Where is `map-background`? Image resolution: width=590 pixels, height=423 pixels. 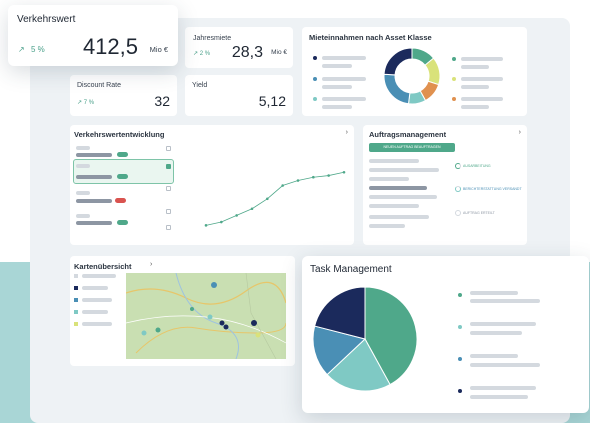
map-background is located at coordinates (206, 316).